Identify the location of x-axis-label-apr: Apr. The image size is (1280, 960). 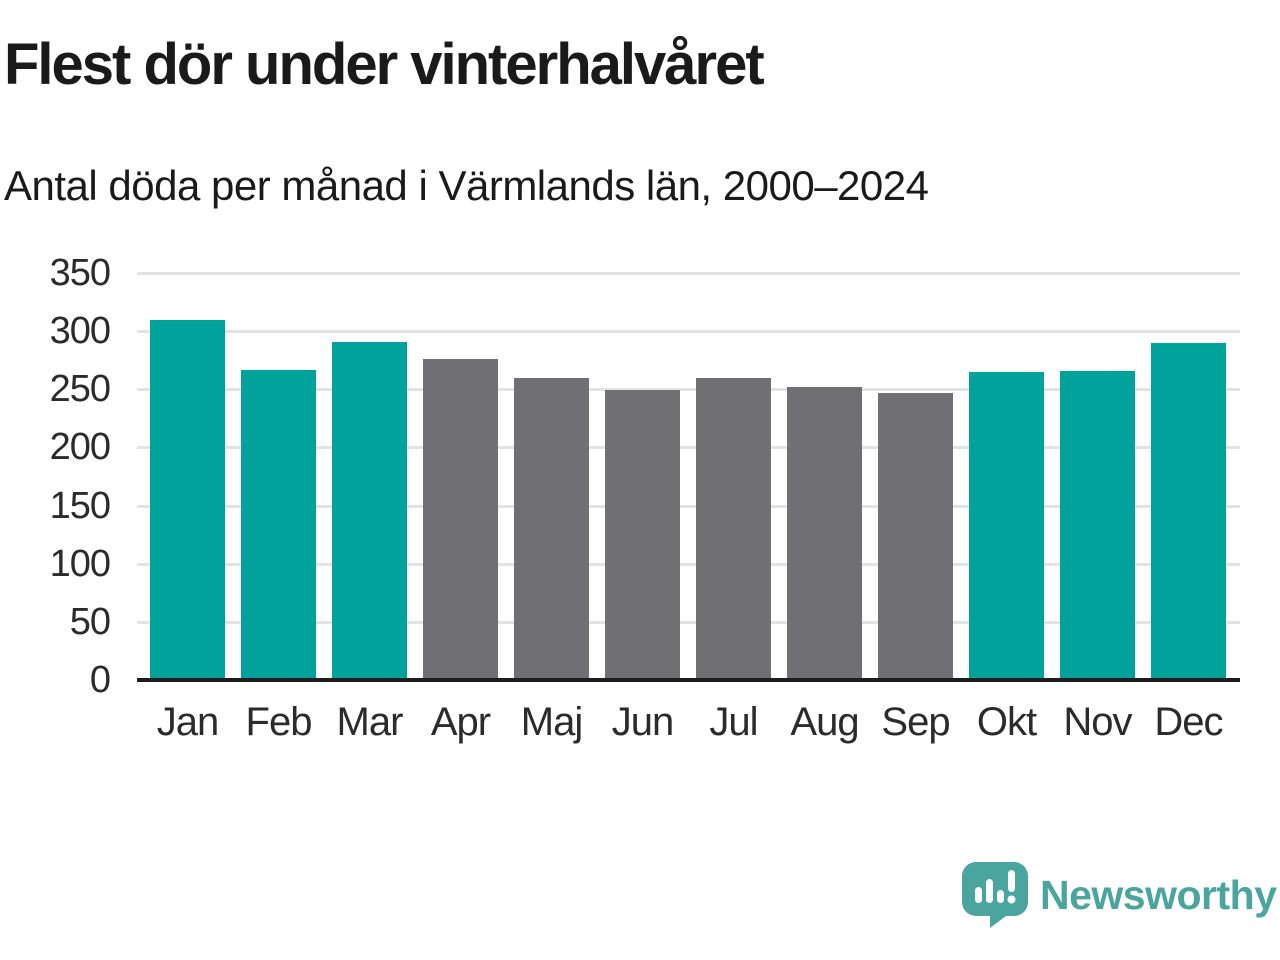
(460, 722).